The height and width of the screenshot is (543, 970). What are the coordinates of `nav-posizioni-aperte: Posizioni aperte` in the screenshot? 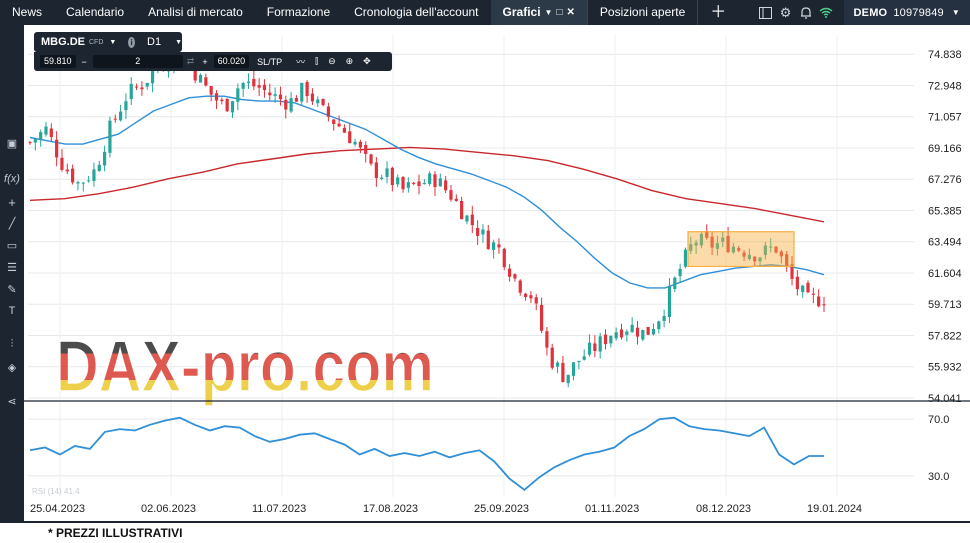 It's located at (642, 12).